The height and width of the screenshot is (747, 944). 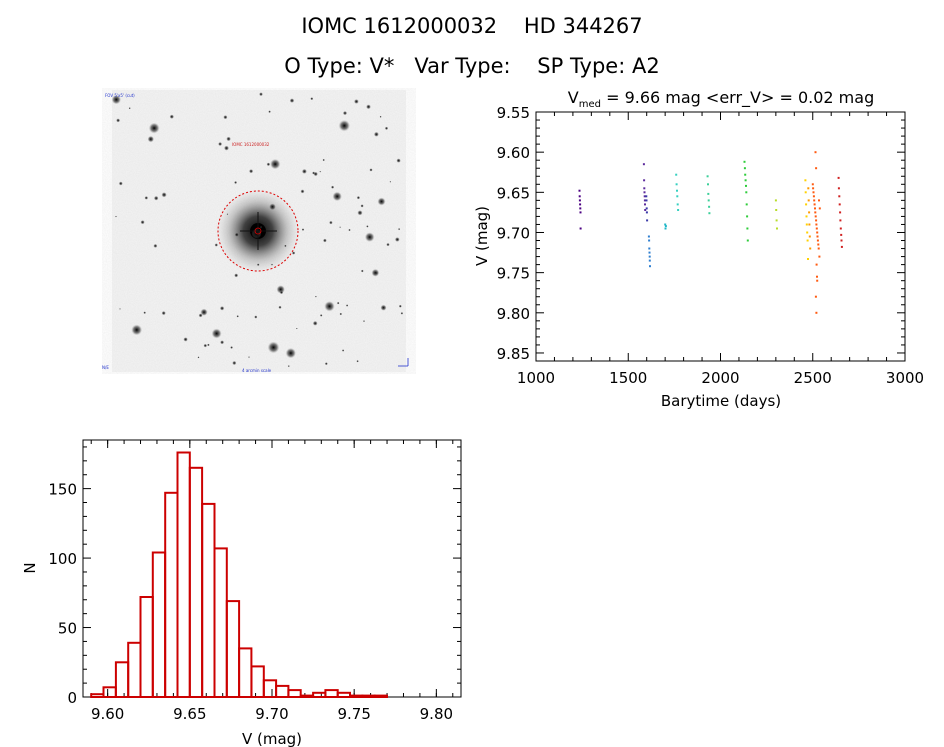 I want to click on chart-subtitle: O Type: V* Var Type: SP Type: A2, so click(x=472, y=66).